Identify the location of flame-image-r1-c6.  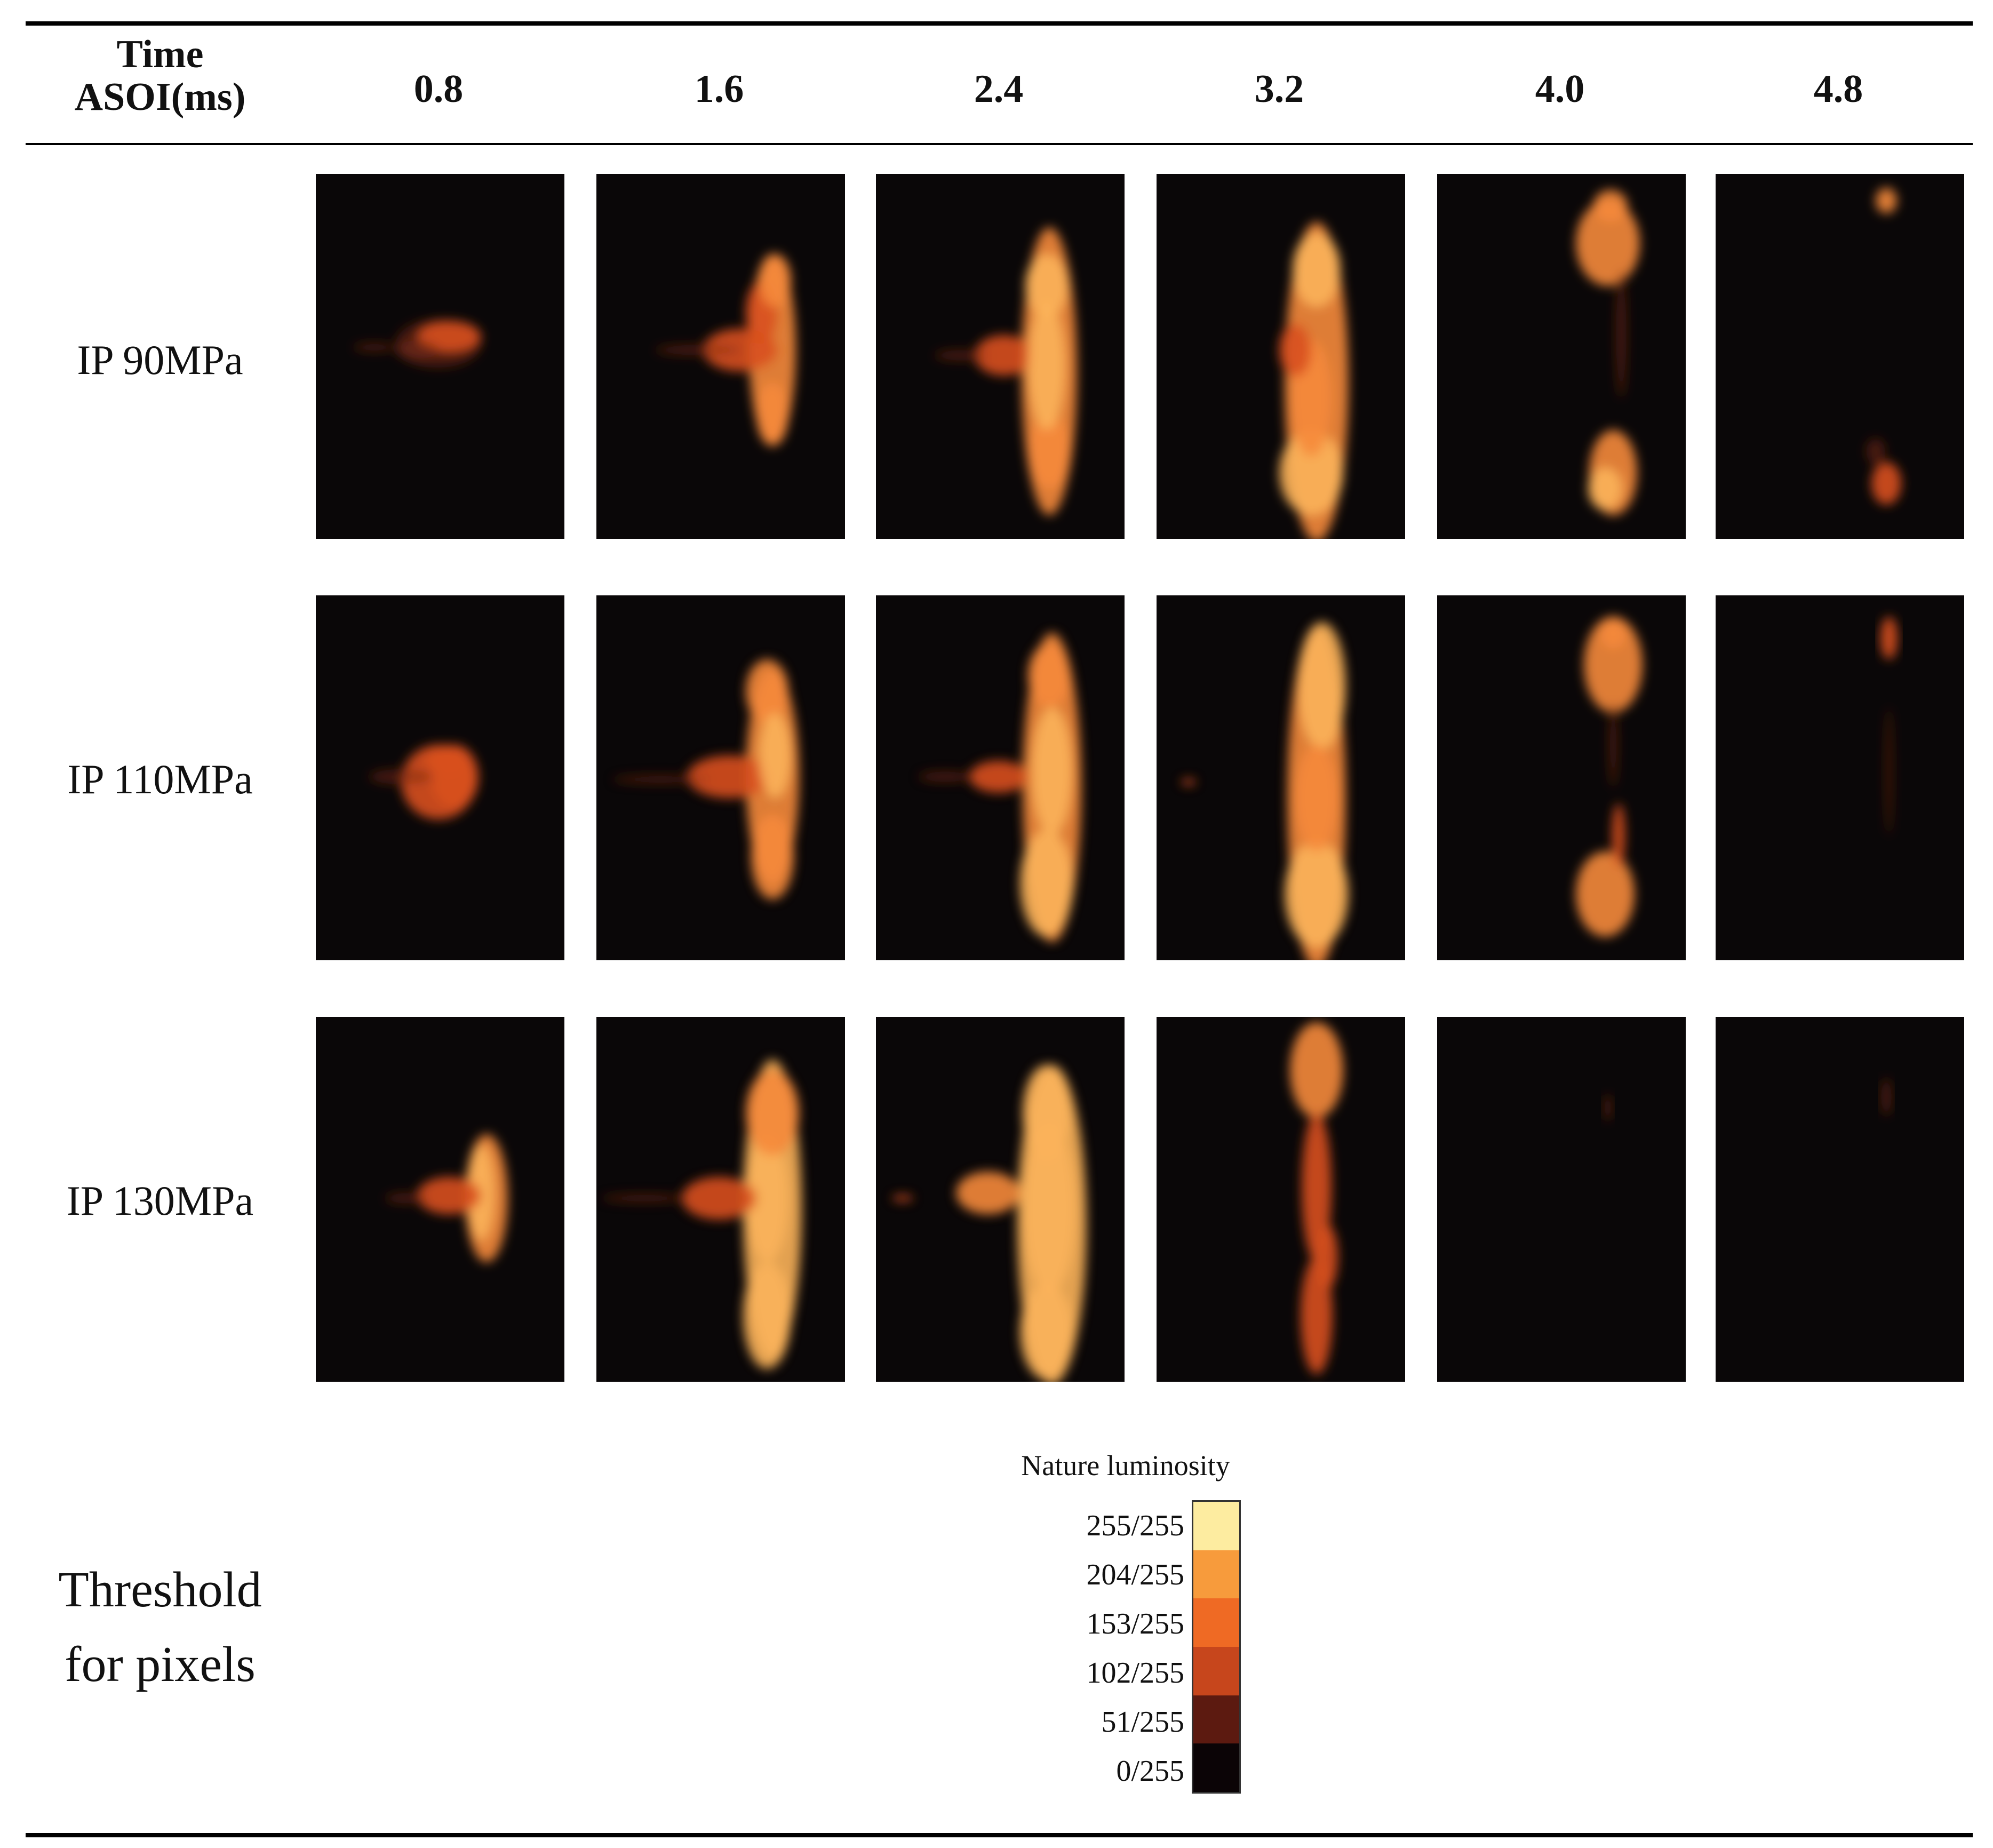
(1840, 356).